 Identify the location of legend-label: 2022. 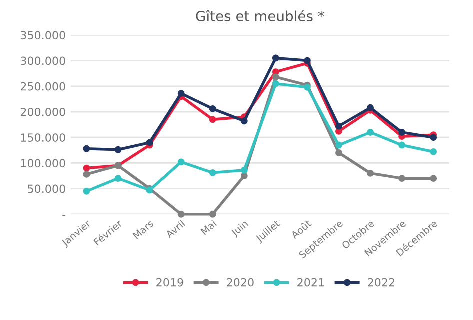
(381, 282).